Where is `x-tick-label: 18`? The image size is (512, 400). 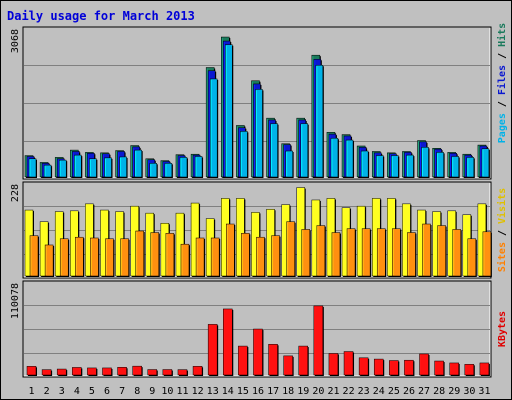 x-tick-label: 18 is located at coordinates (288, 391).